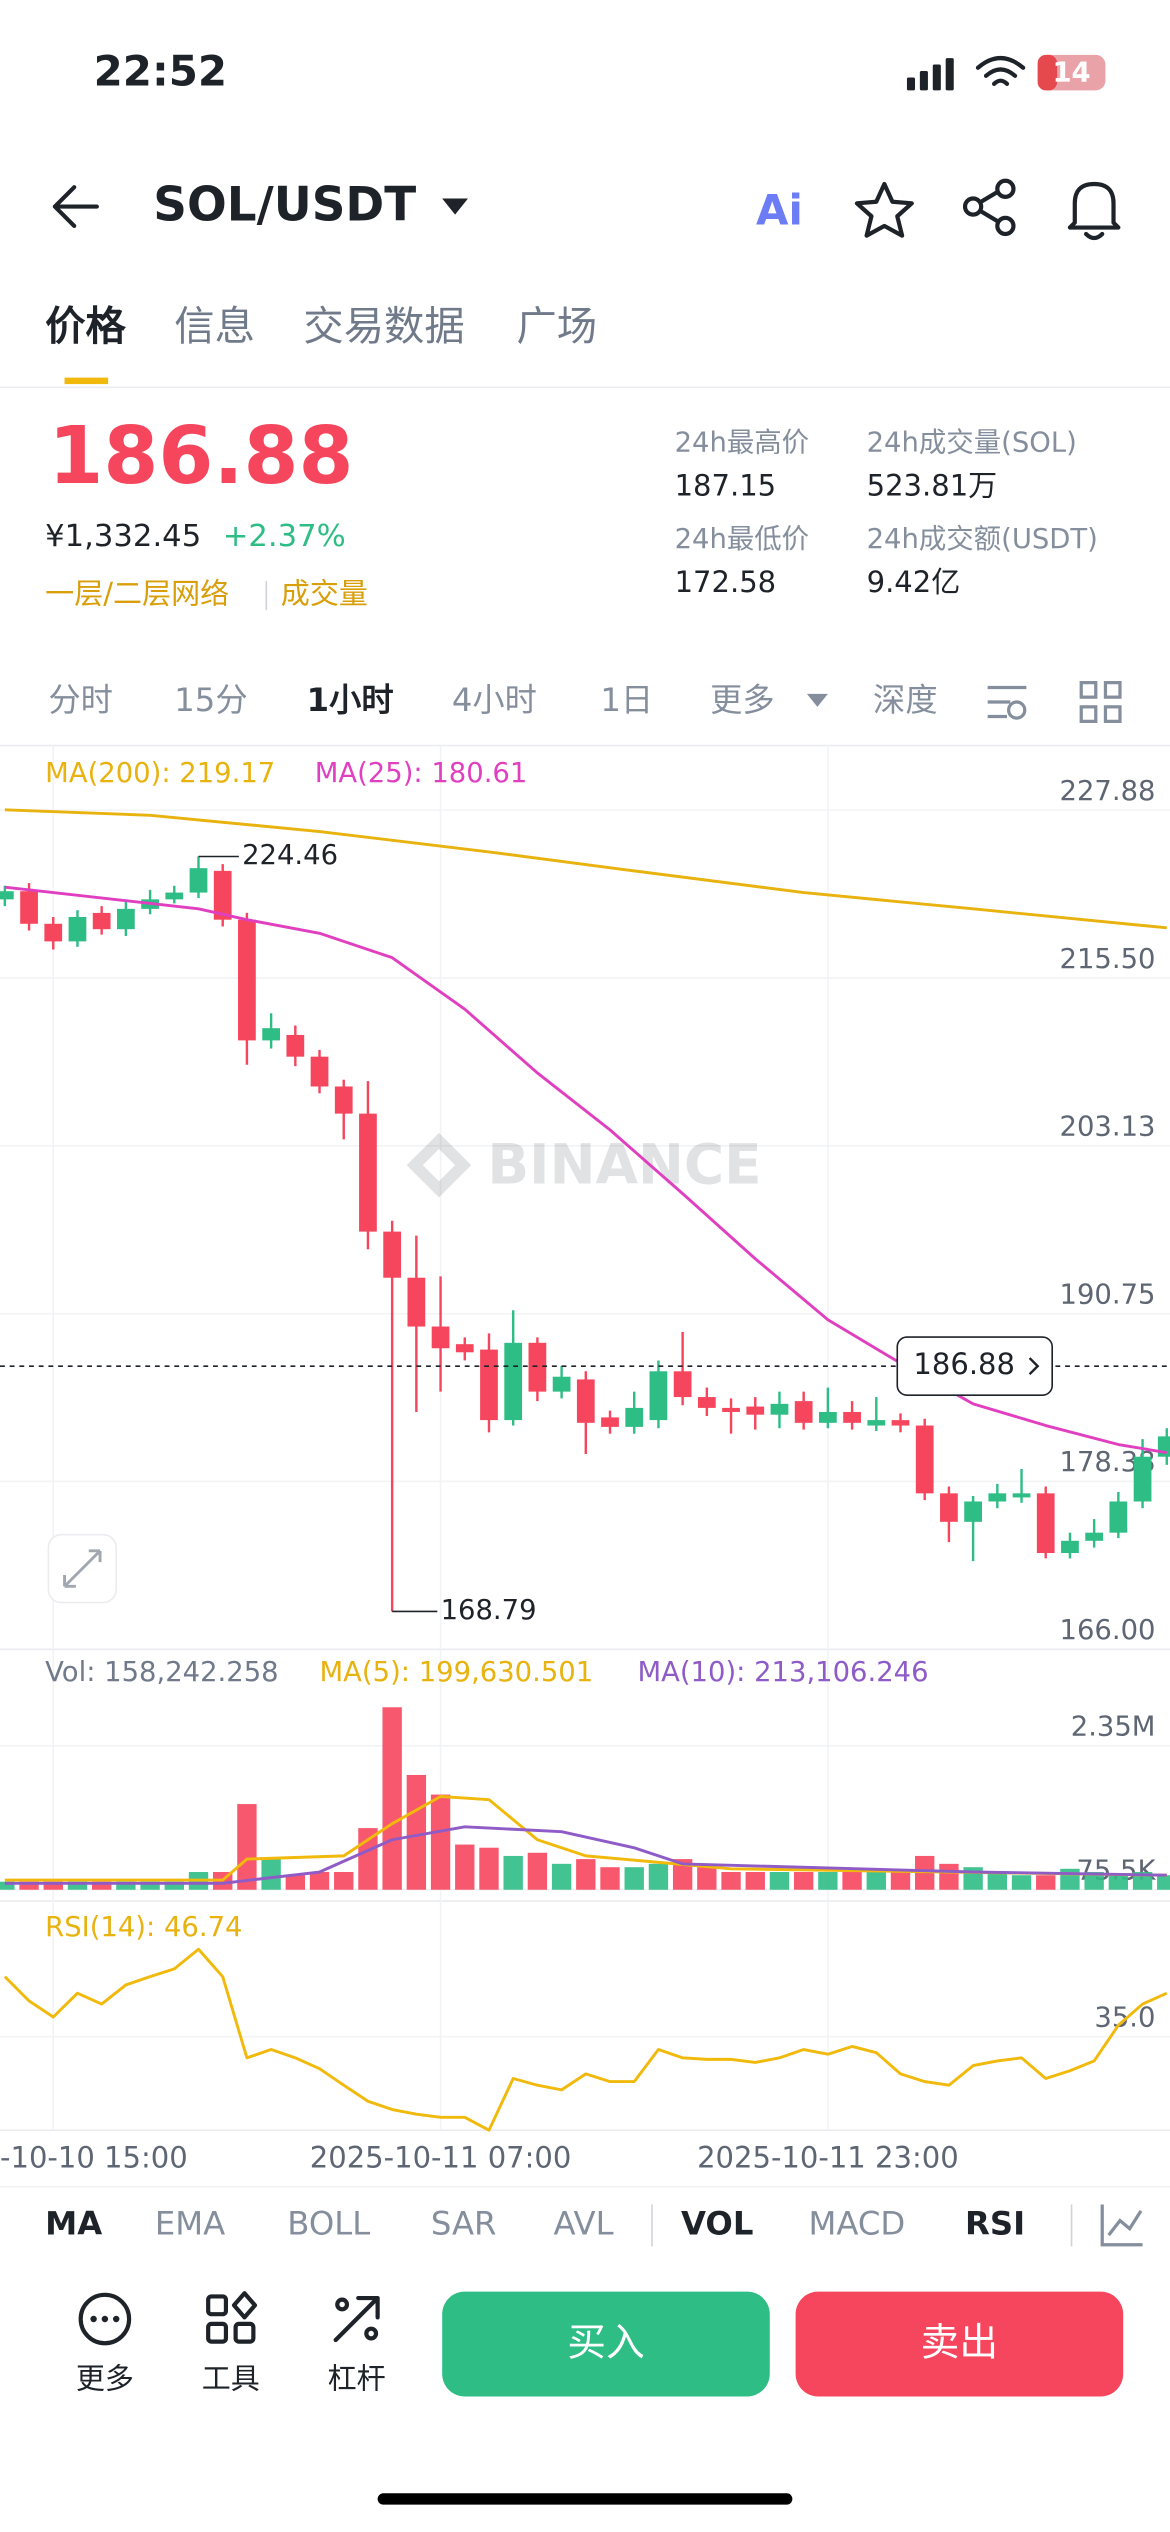 This screenshot has height=2532, width=1170. I want to click on y-tick-label: 227.88, so click(1108, 791).